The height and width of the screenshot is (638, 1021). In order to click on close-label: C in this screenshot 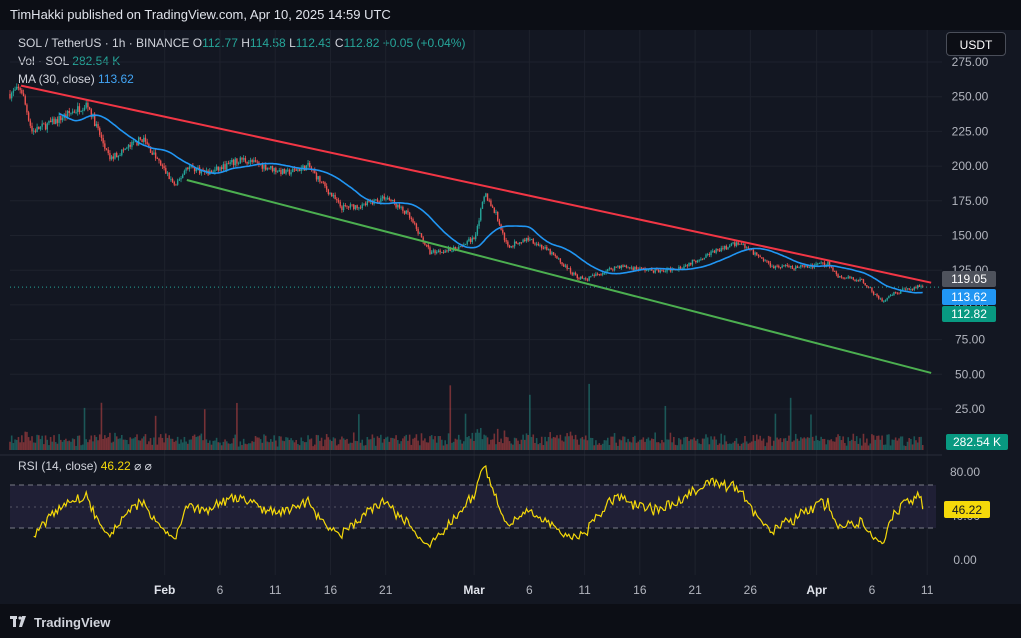, I will do `click(339, 43)`.